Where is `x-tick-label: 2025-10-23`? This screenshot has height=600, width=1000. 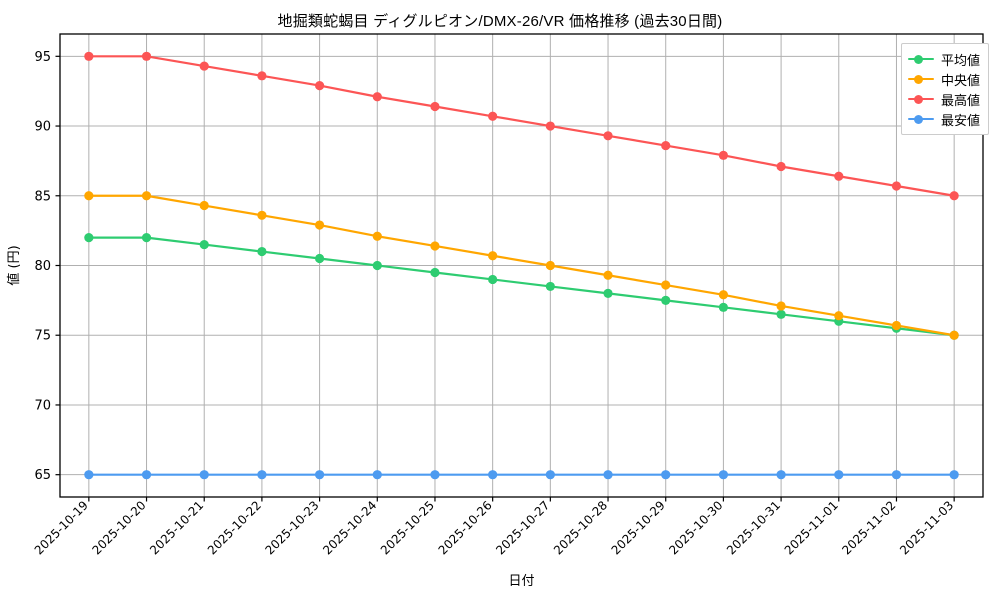
x-tick-label: 2025-10-23 is located at coordinates (291, 527).